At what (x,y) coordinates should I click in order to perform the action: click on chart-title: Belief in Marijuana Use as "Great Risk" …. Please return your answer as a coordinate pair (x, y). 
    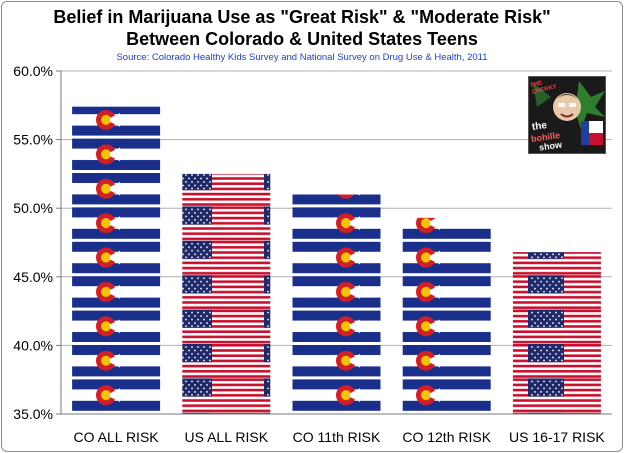
    Looking at the image, I should click on (302, 28).